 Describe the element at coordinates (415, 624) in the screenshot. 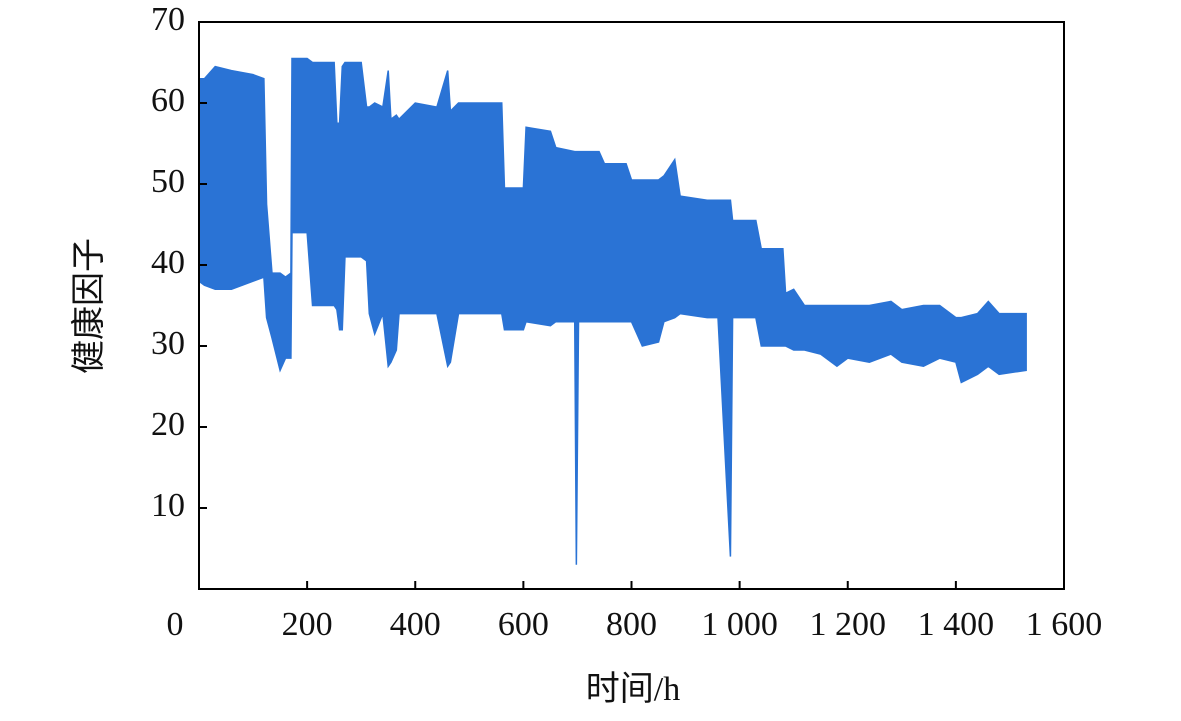

I see `x-tick-label: 400` at that location.